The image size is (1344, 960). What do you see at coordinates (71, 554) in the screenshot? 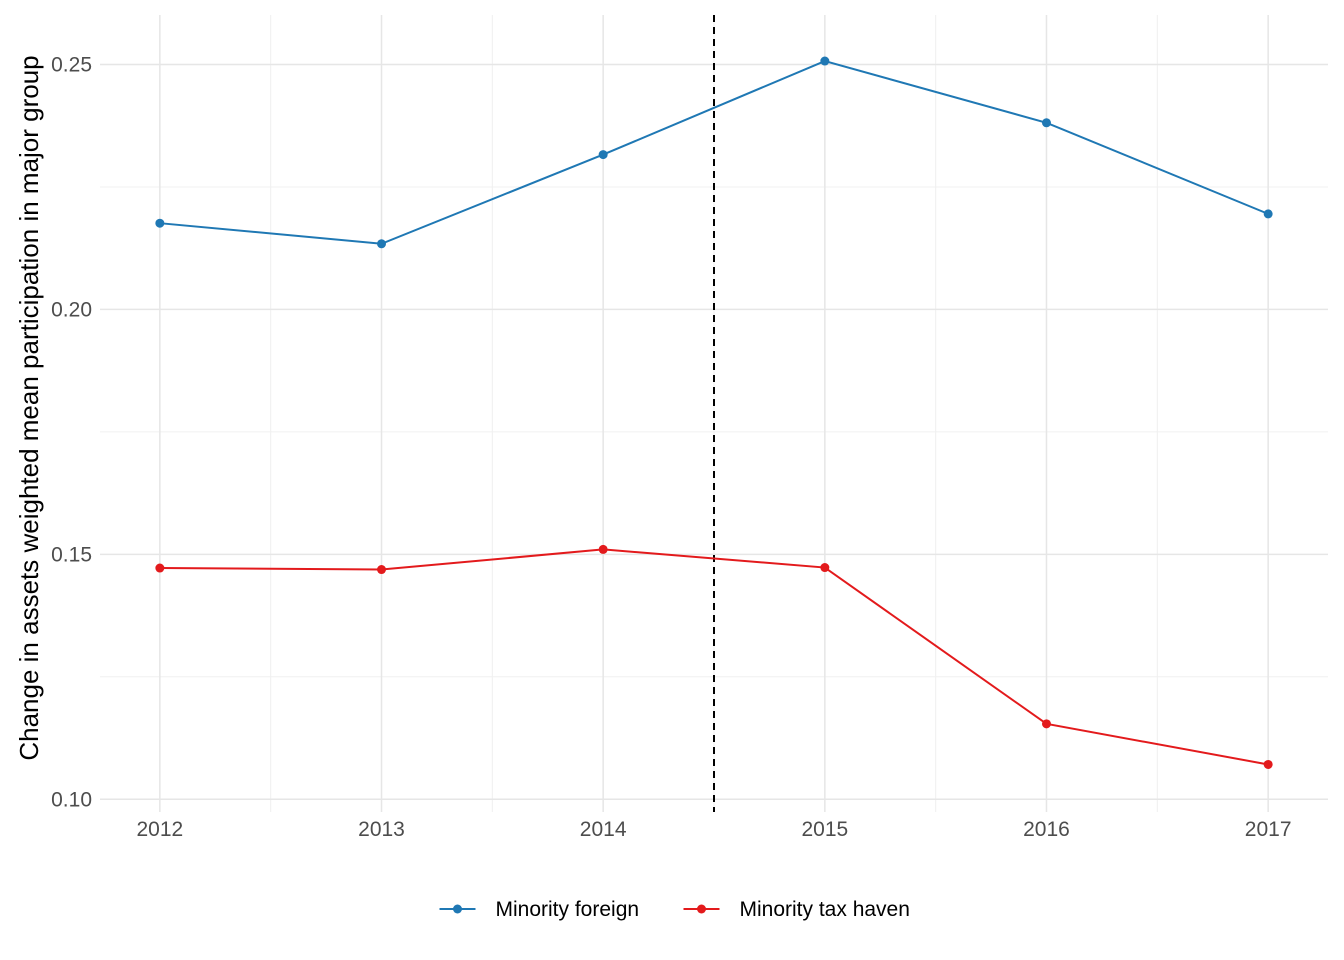
I see `y-tick-label: 0.15` at bounding box center [71, 554].